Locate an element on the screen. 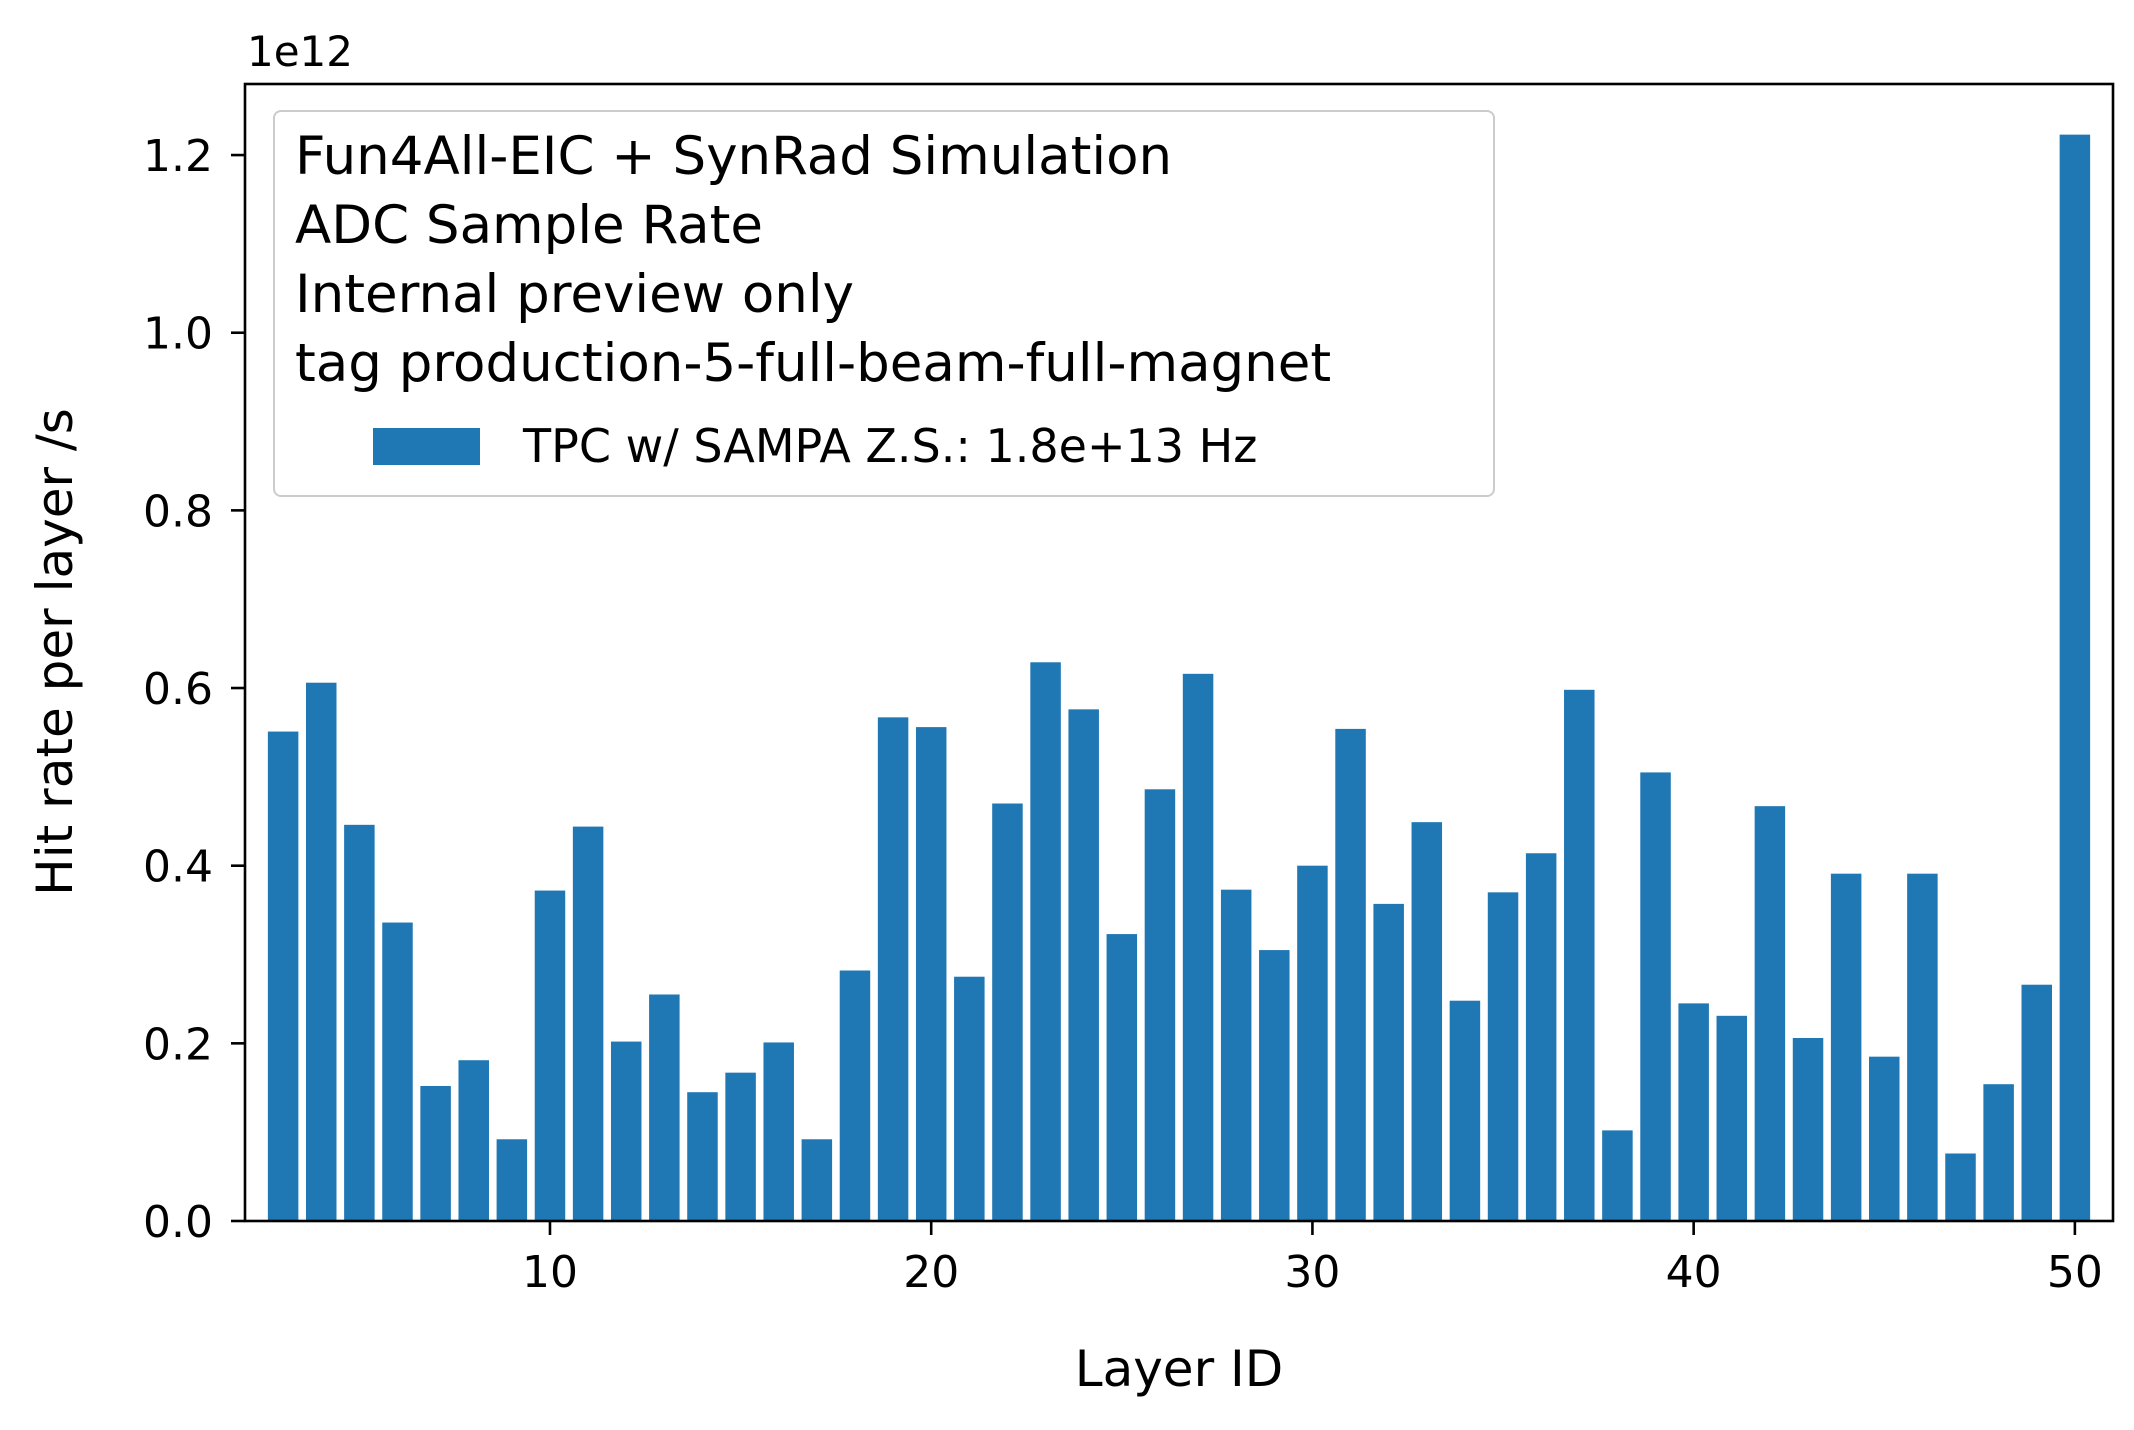  y-multiplier-label: 1e12 is located at coordinates (300, 51).